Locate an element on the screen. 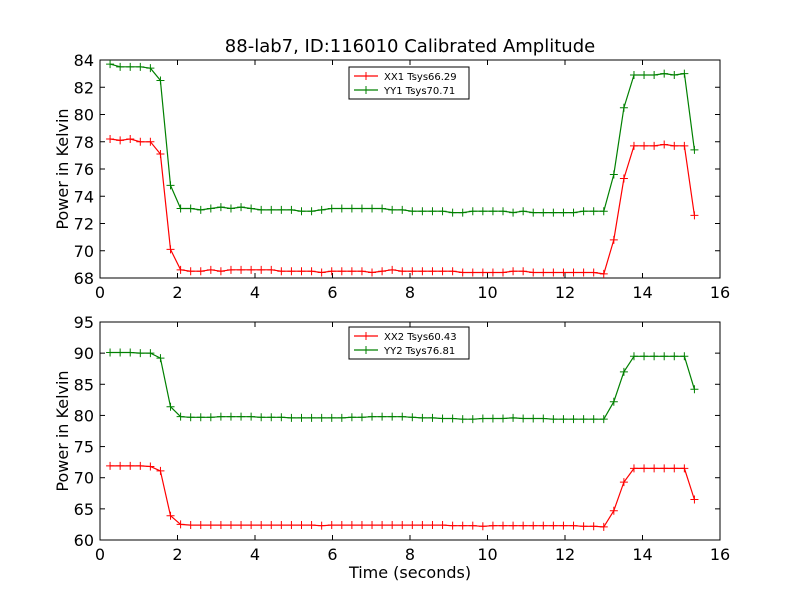 Image resolution: width=800 pixels, height=600 pixels. x-axis-label: Time (seconds) is located at coordinates (409, 572).